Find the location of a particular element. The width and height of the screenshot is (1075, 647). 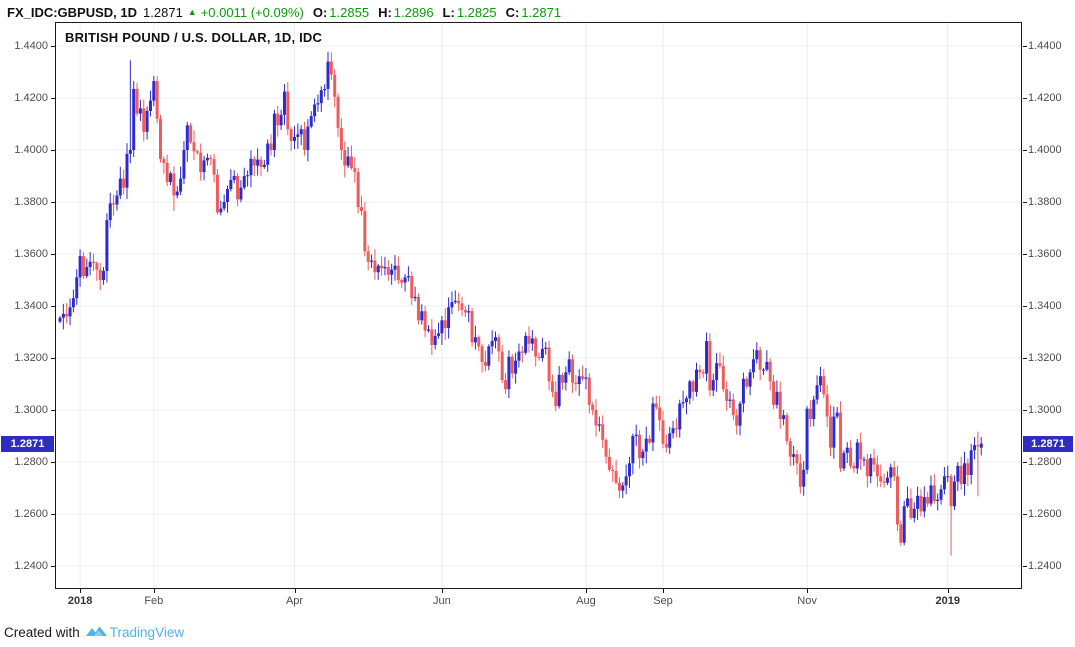

current-price-badge-right: 1.2871 is located at coordinates (1048, 443).